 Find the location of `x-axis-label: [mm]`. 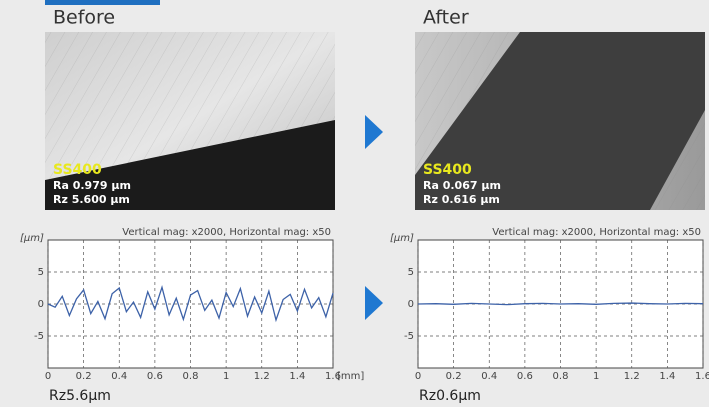

x-axis-label: [mm] is located at coordinates (350, 376).